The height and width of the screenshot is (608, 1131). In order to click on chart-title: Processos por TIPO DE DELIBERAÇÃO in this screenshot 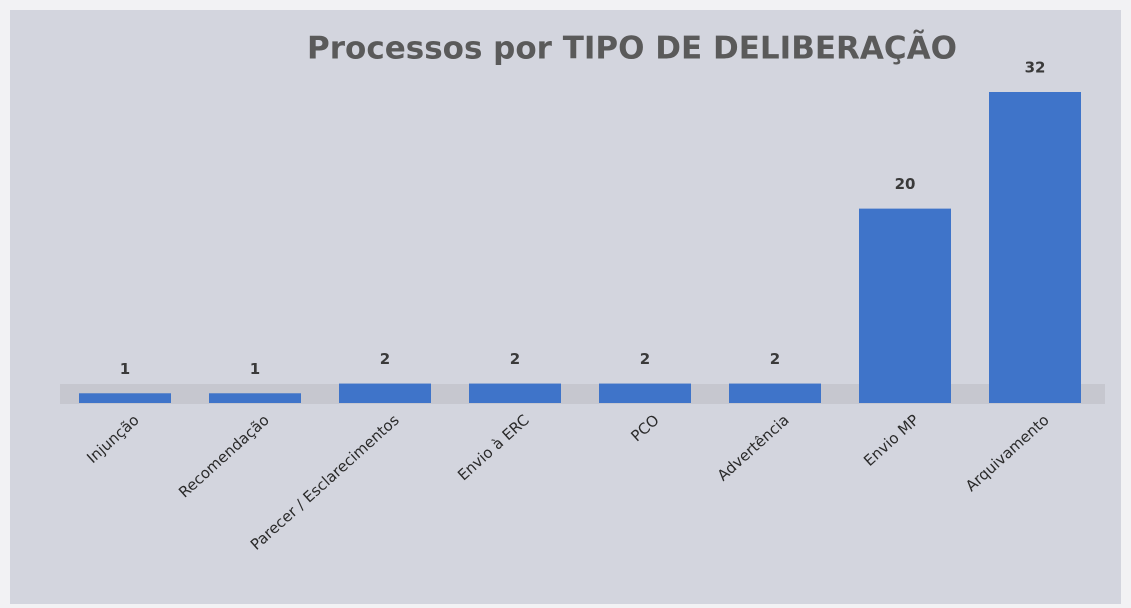, I will do `click(632, 48)`.